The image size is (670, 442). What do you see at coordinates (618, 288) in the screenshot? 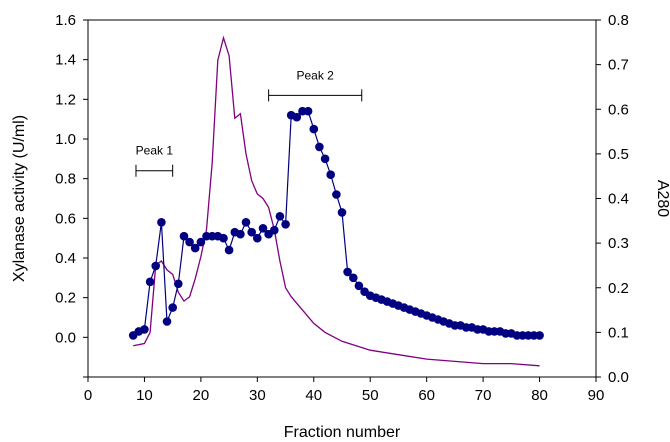
I see `y2-tick-label: 0.2` at bounding box center [618, 288].